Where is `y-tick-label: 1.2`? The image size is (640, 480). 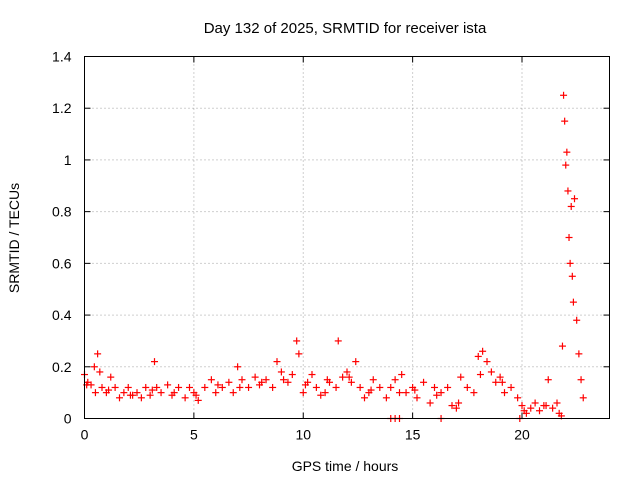
y-tick-label: 1.2 is located at coordinates (62, 108).